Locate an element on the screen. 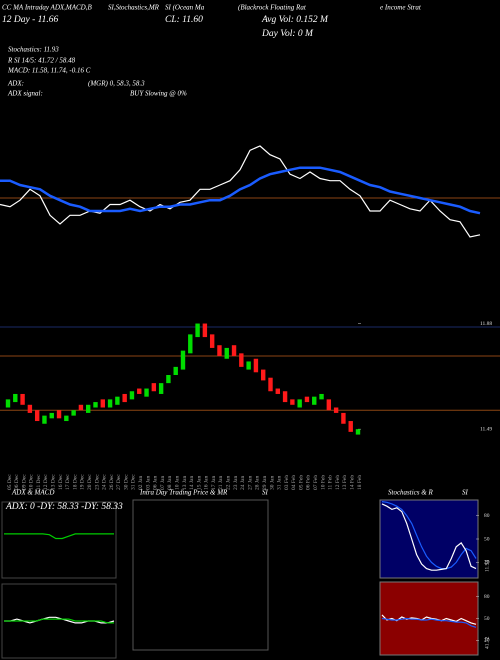 Image resolution: width=500 pixels, height=660 pixels. x-tick-label: 18 Feb is located at coordinates (360, 482).